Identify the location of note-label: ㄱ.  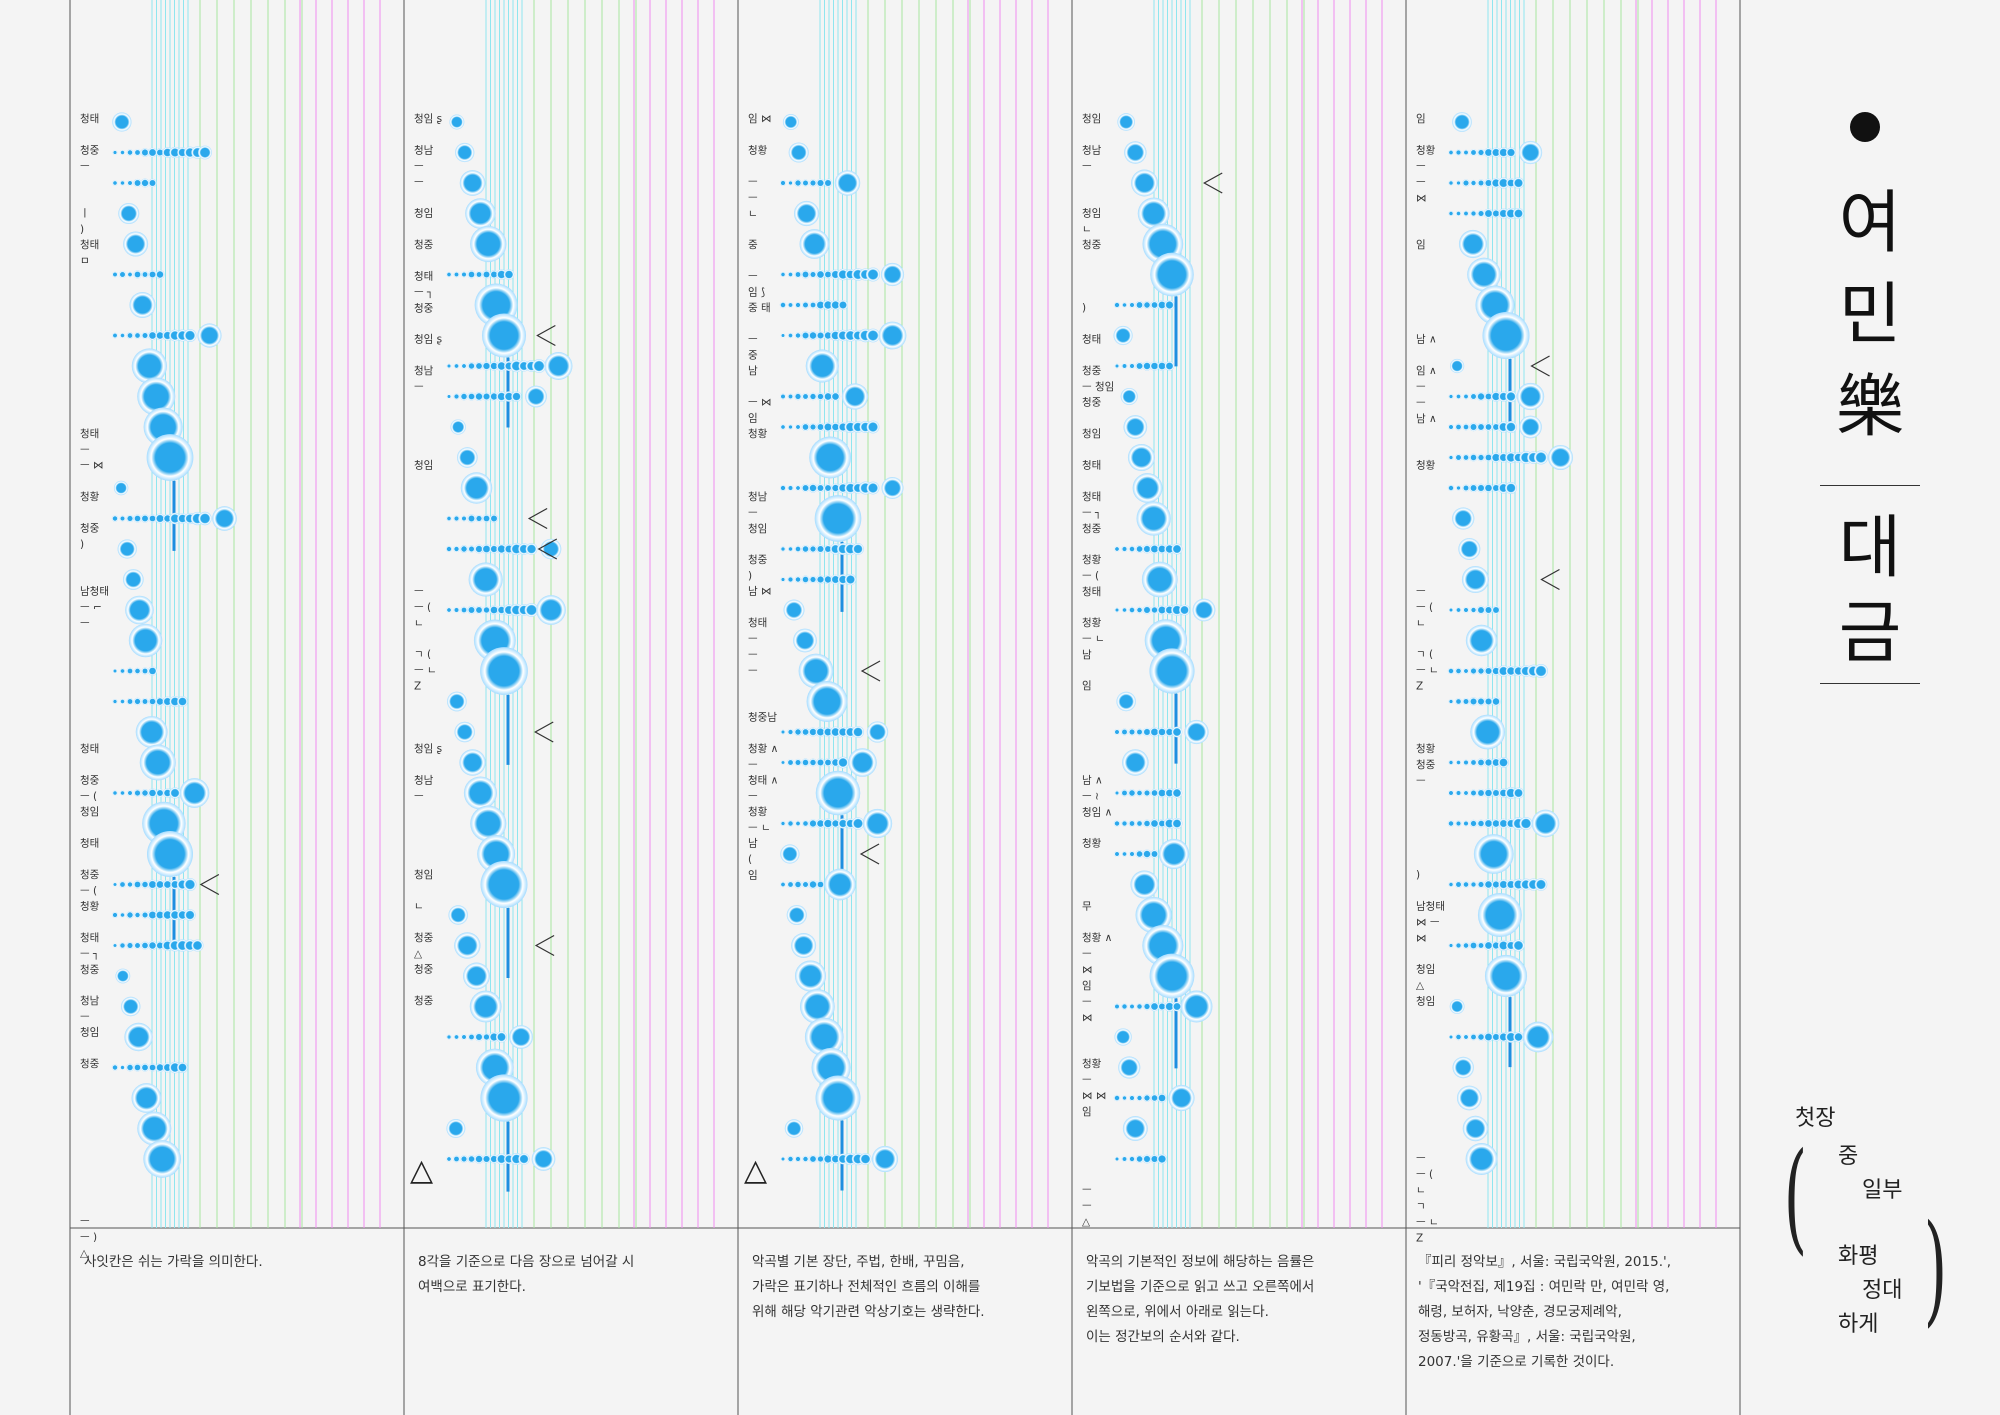
(1421, 1207).